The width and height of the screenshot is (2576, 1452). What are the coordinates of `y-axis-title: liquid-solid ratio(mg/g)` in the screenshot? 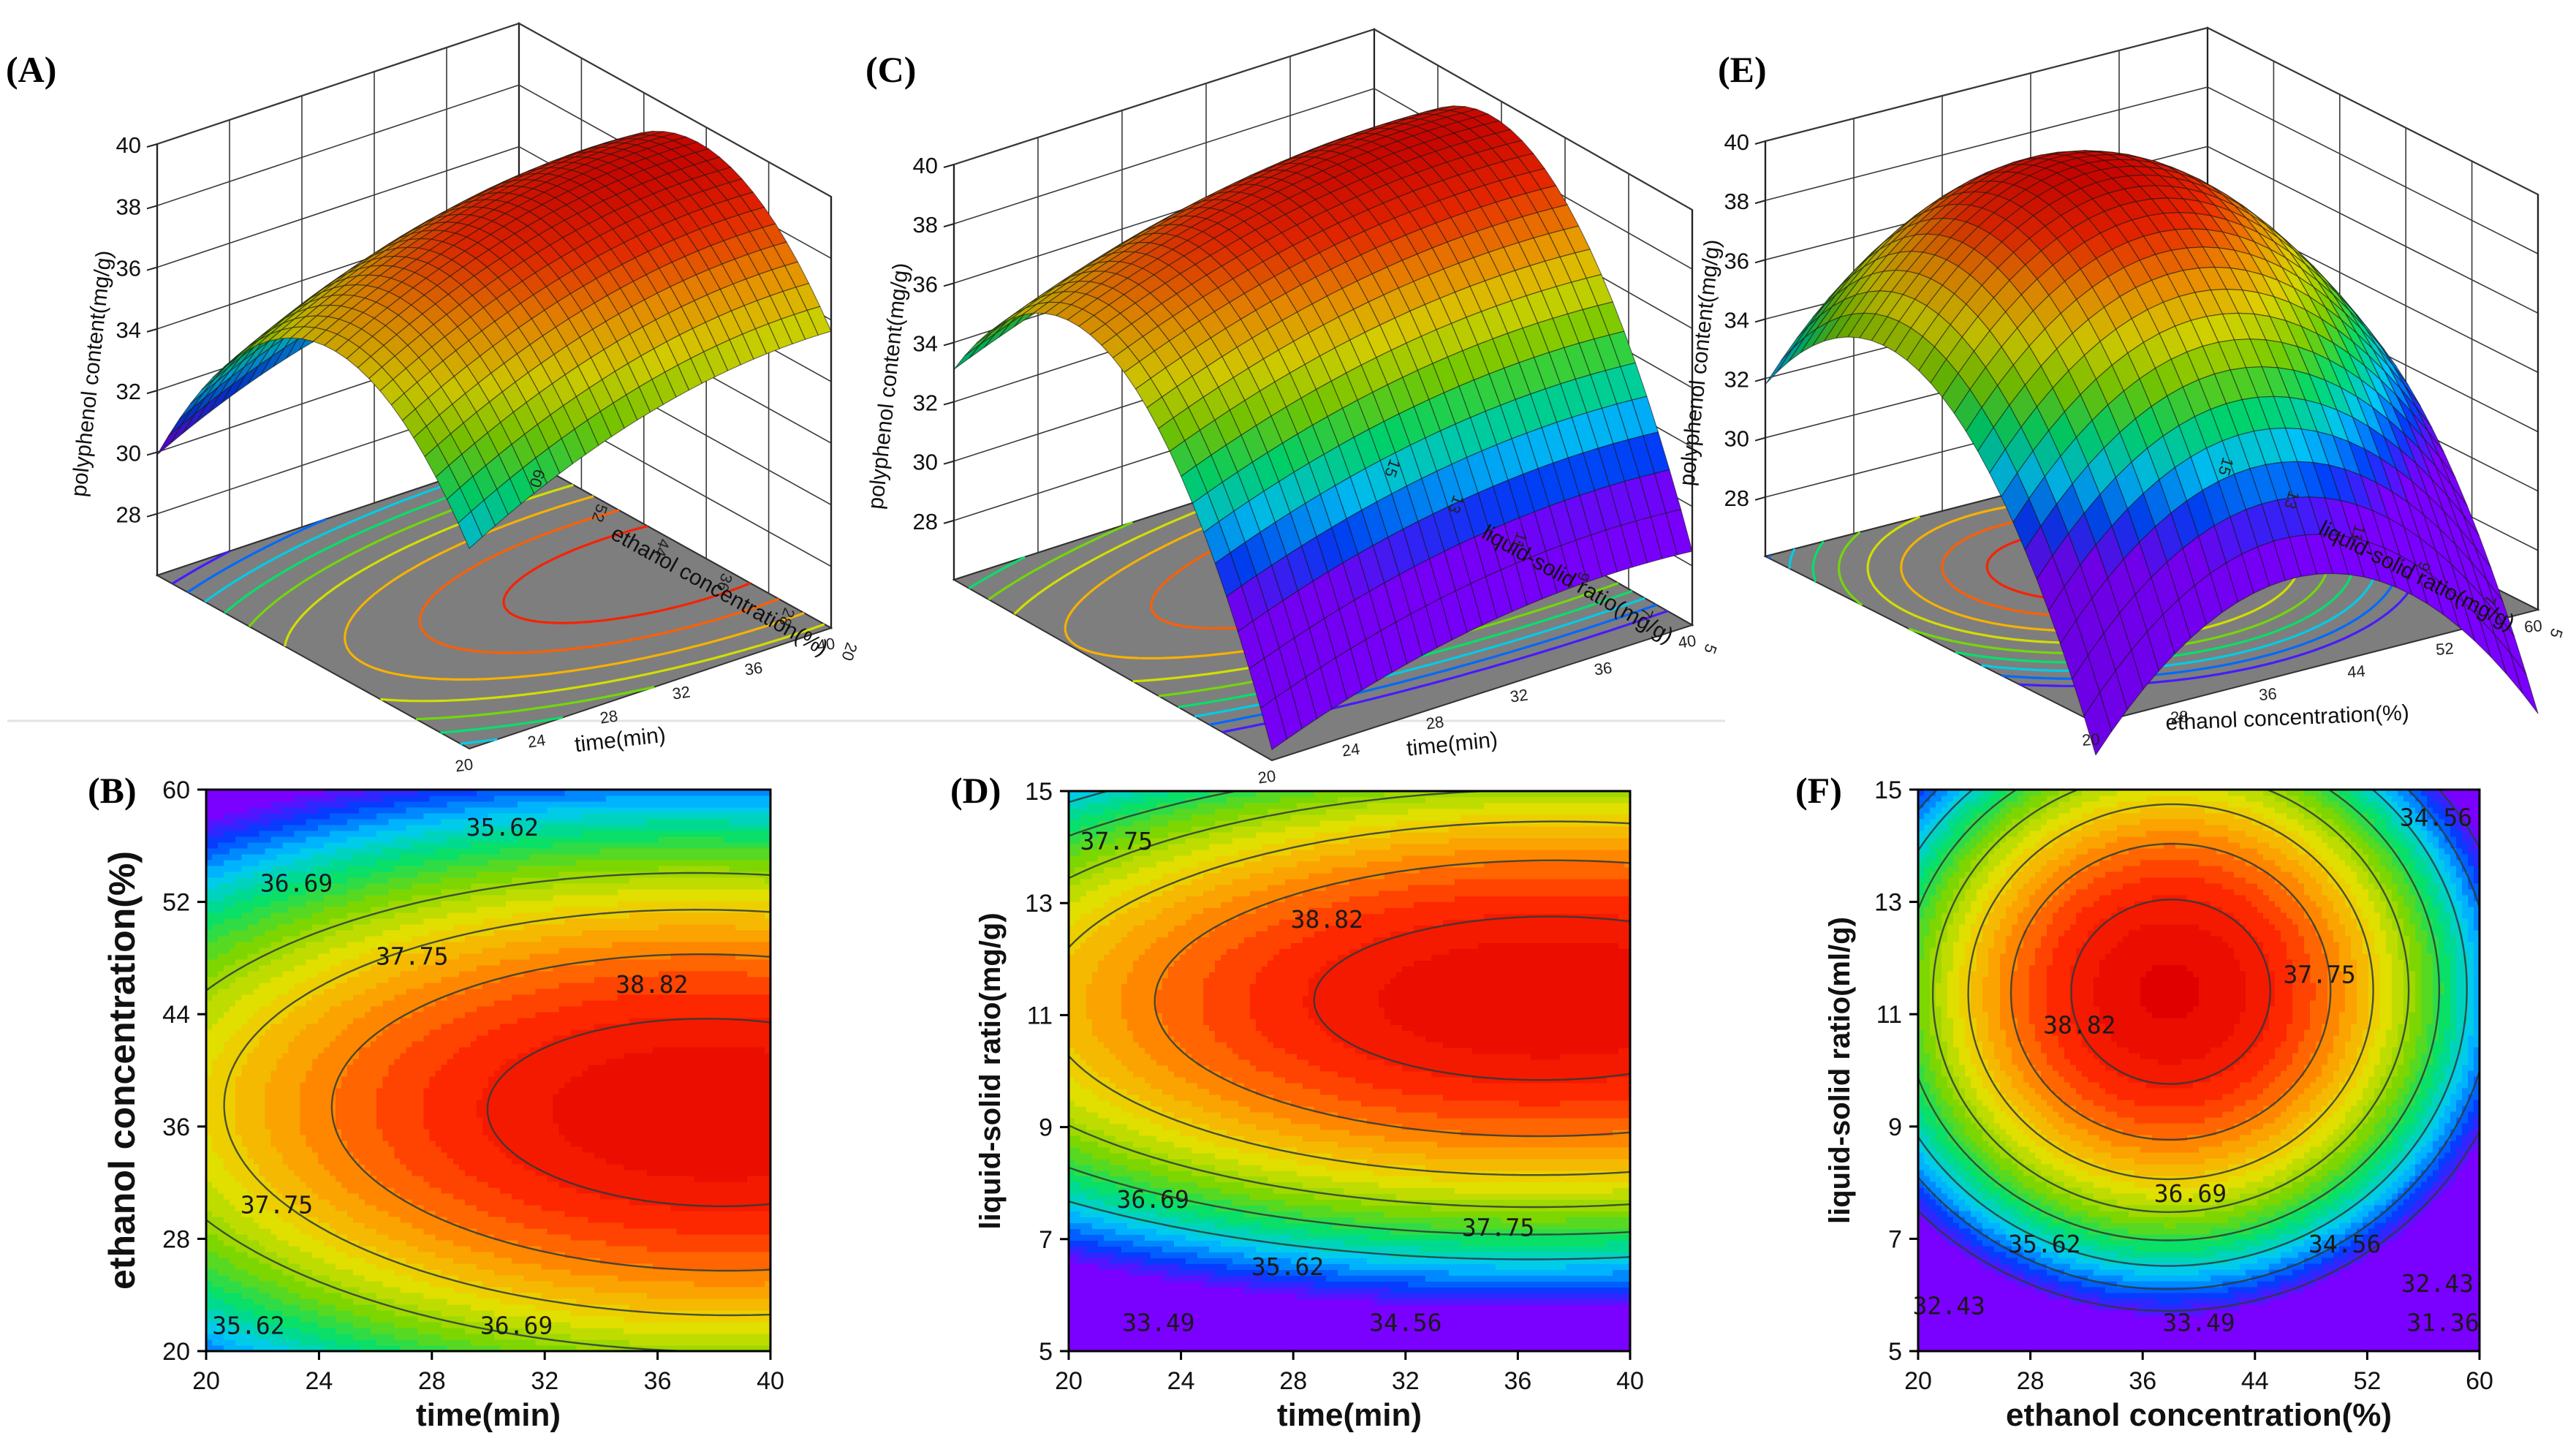 It's located at (990, 1070).